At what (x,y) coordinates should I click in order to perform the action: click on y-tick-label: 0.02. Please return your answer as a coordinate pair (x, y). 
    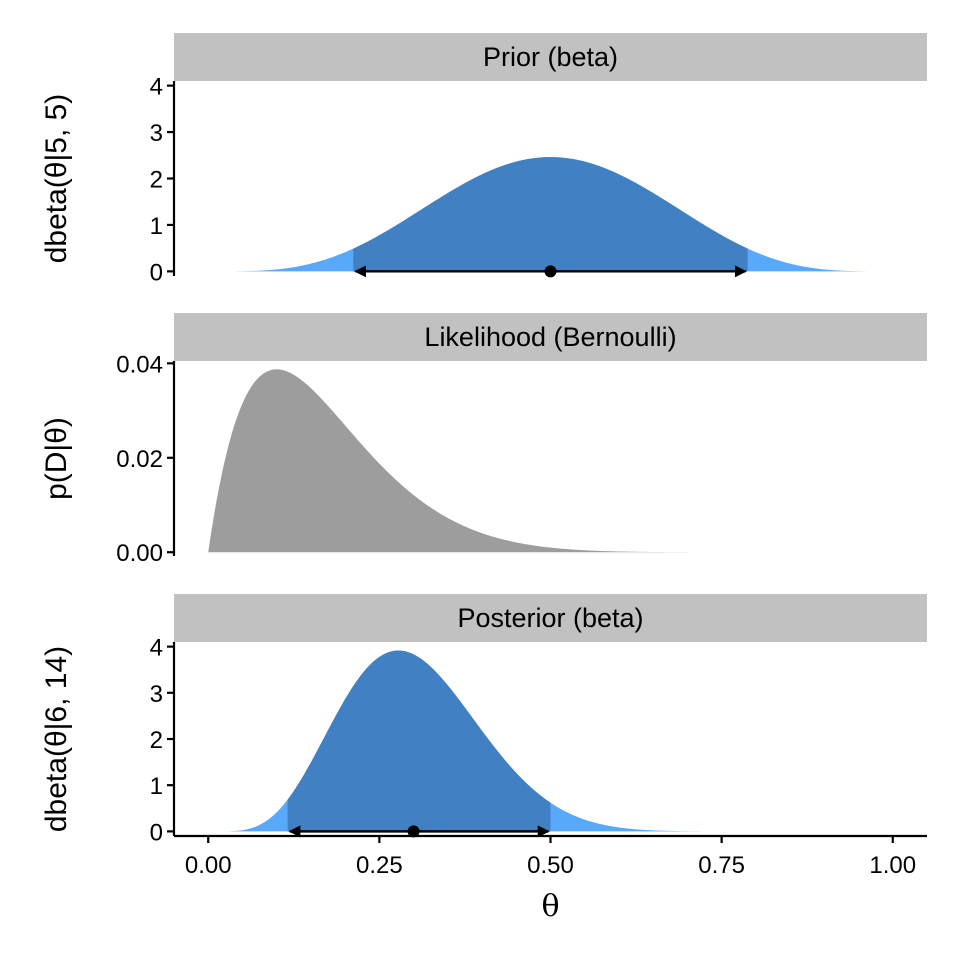
    Looking at the image, I should click on (139, 459).